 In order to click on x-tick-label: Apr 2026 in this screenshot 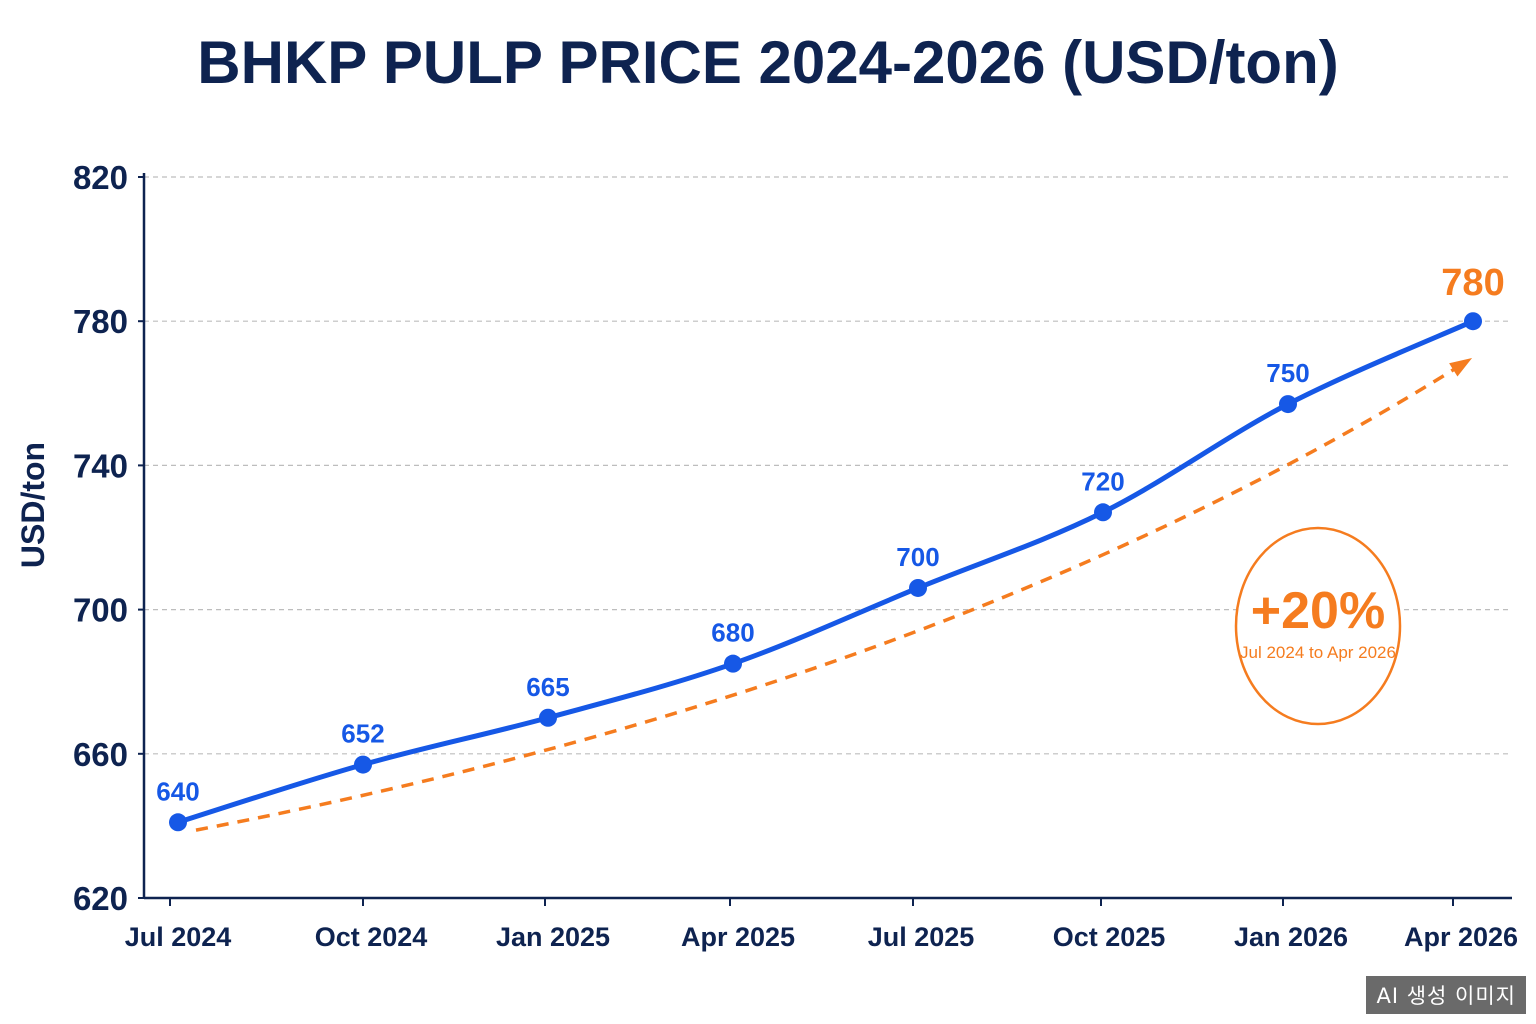, I will do `click(1461, 937)`.